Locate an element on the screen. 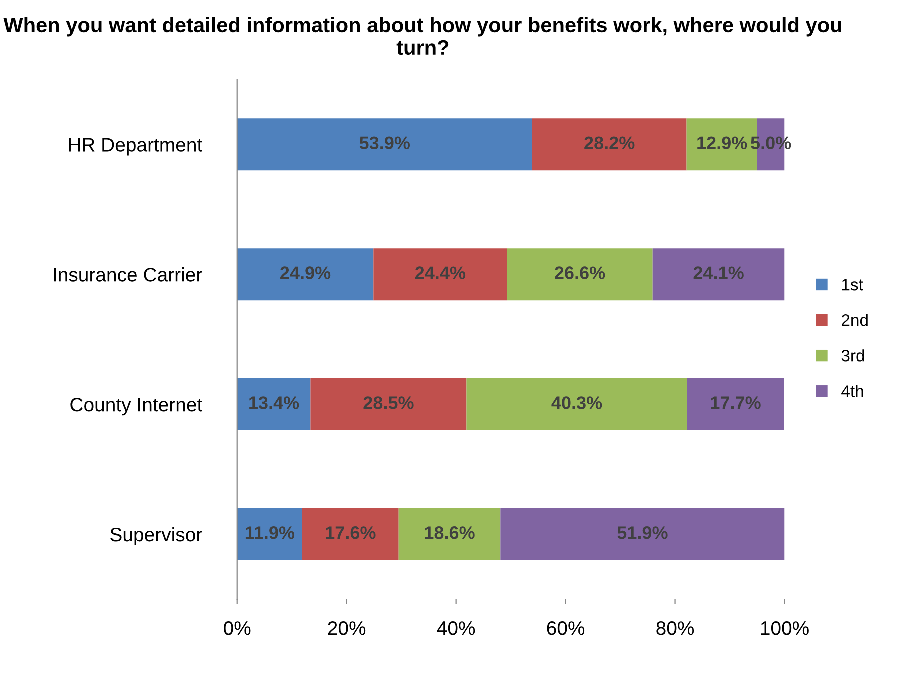 The image size is (920, 693). data-label: 13.4% is located at coordinates (275, 403).